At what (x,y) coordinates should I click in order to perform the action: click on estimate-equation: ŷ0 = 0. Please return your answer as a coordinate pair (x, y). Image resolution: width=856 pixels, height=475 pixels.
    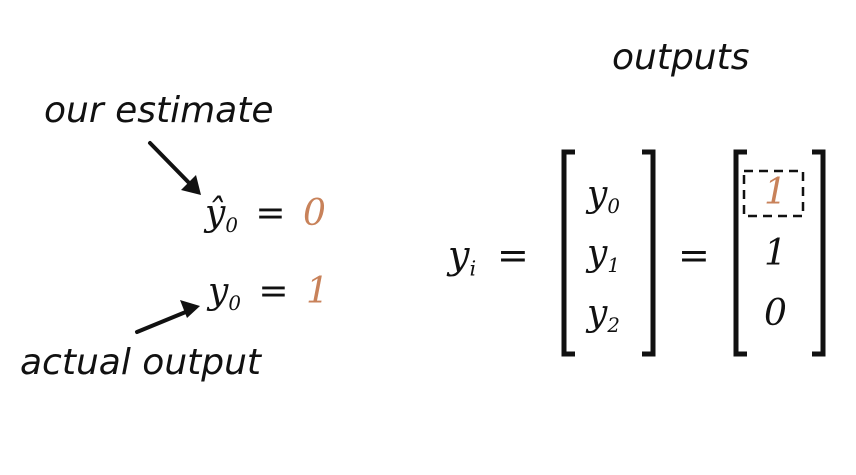
    Looking at the image, I should click on (265, 216).